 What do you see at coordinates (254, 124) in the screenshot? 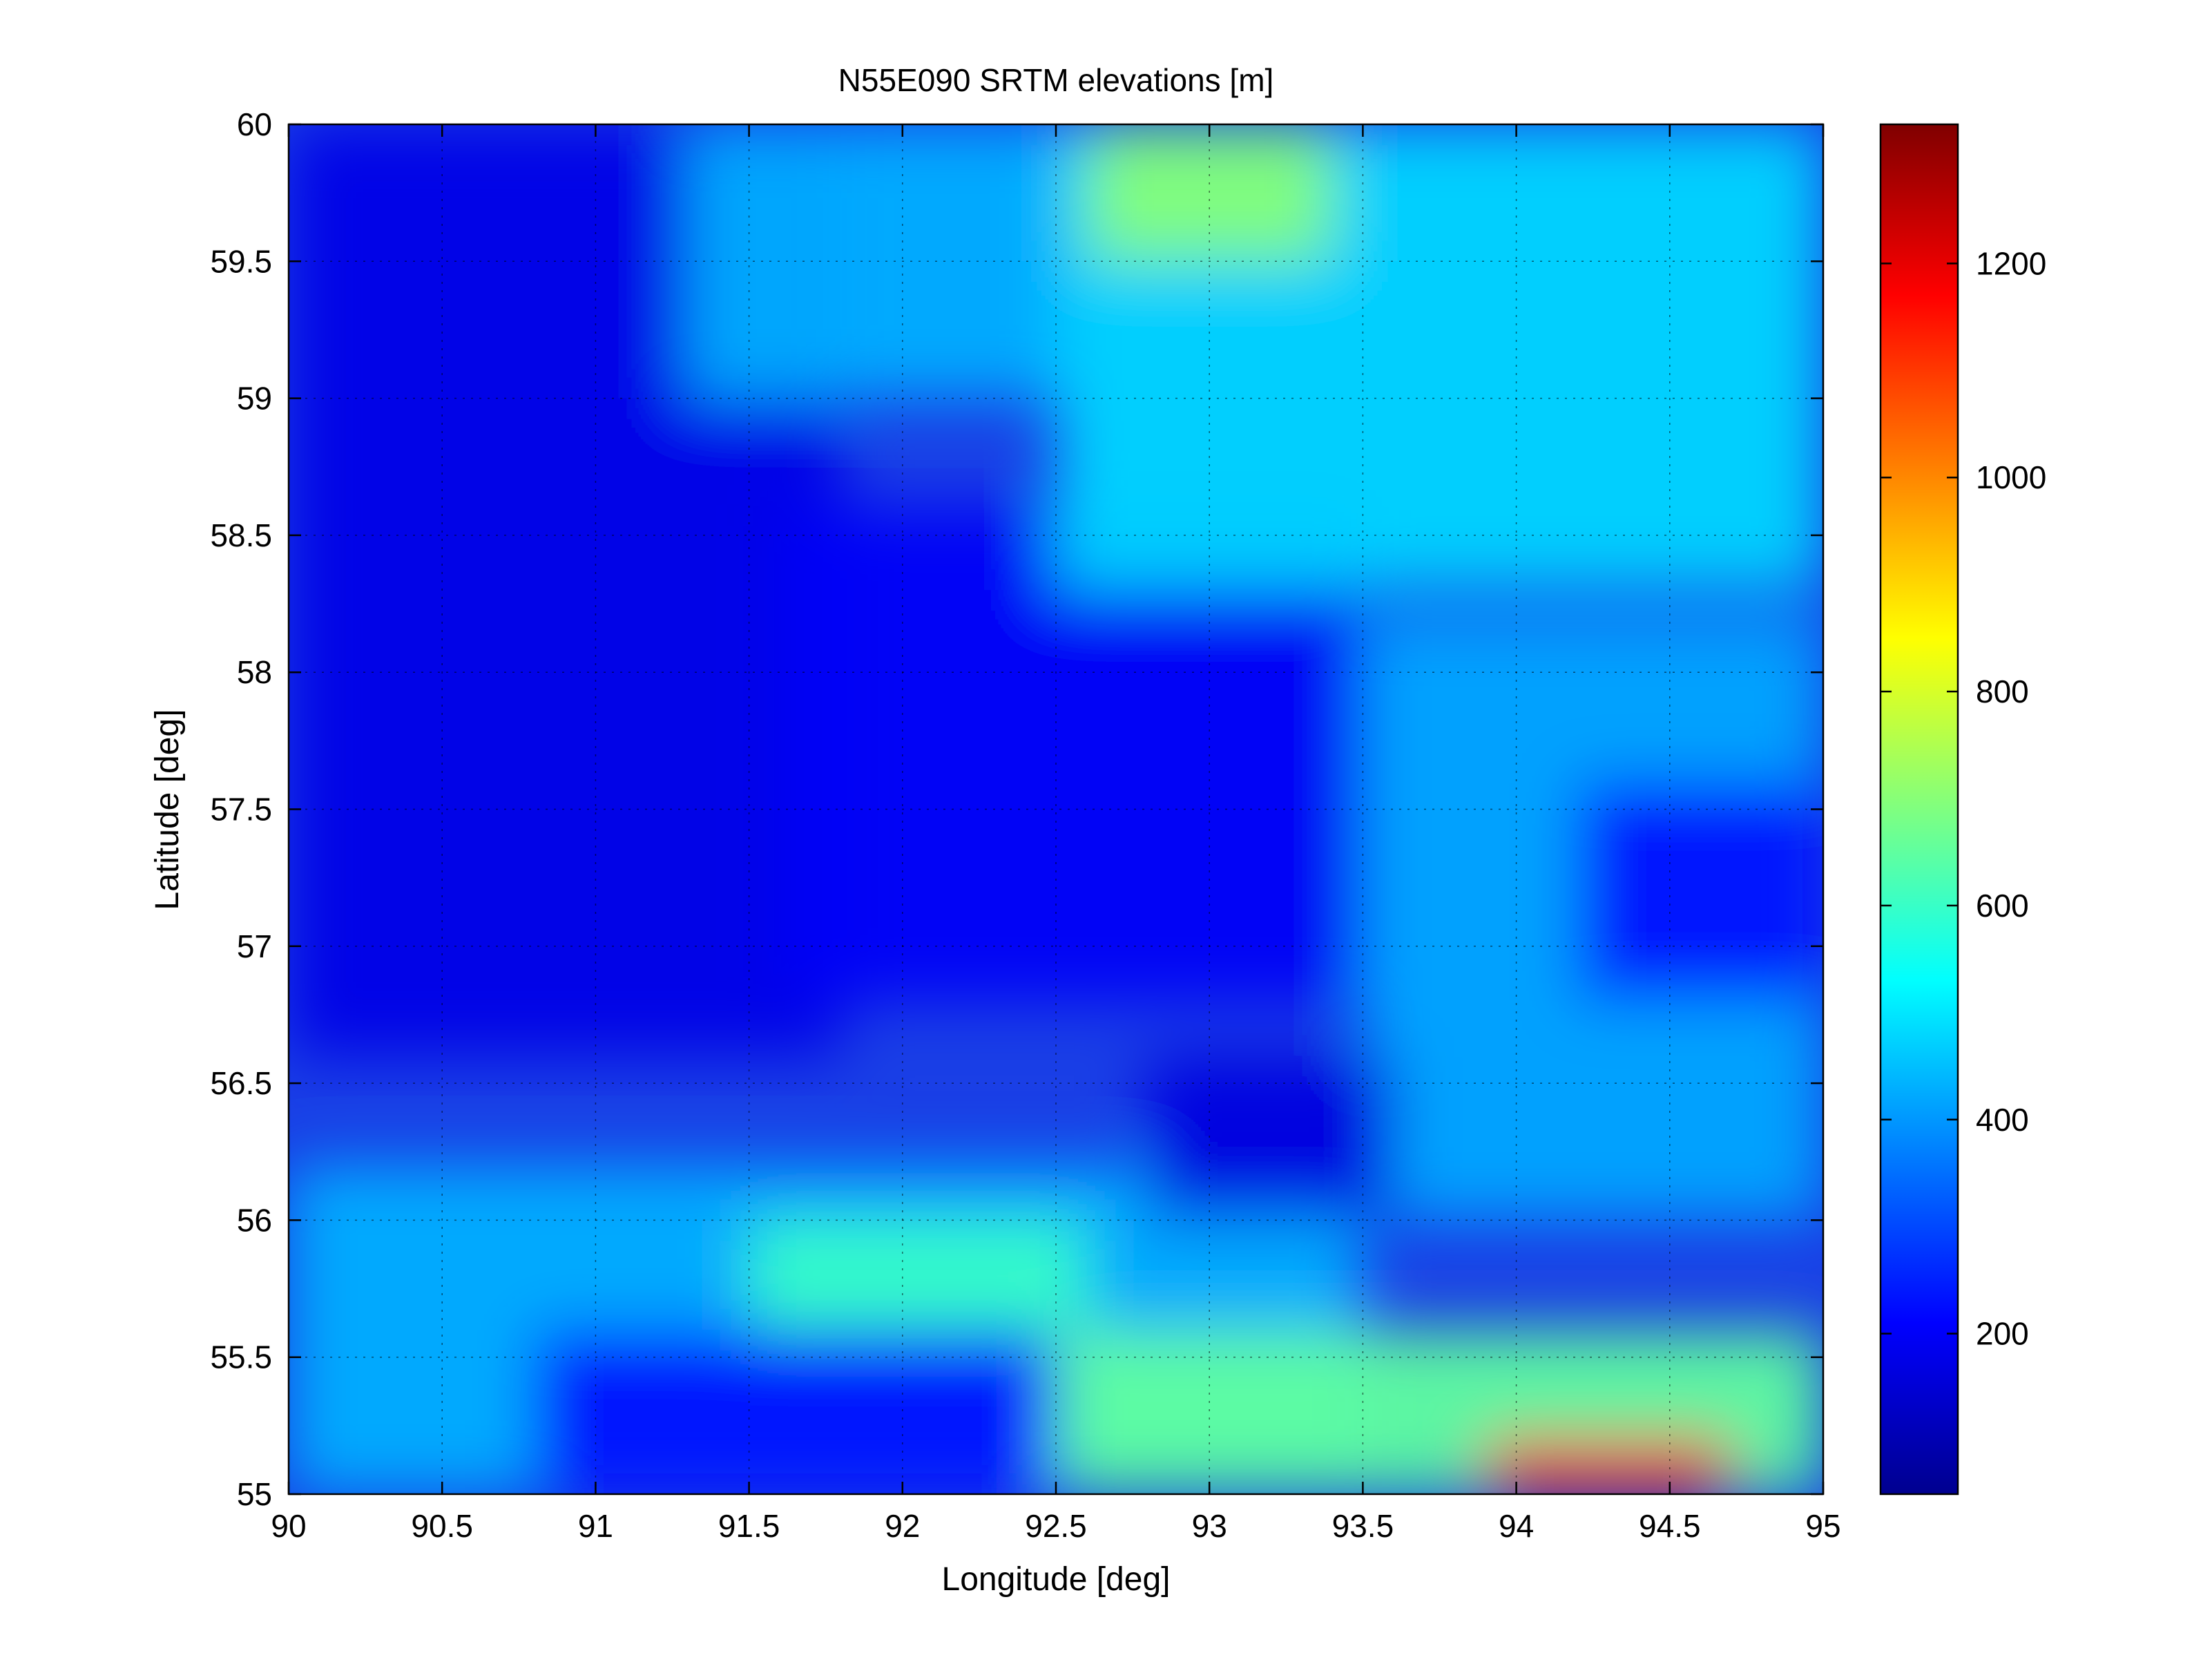
I see `y-tick-label-60: 60` at bounding box center [254, 124].